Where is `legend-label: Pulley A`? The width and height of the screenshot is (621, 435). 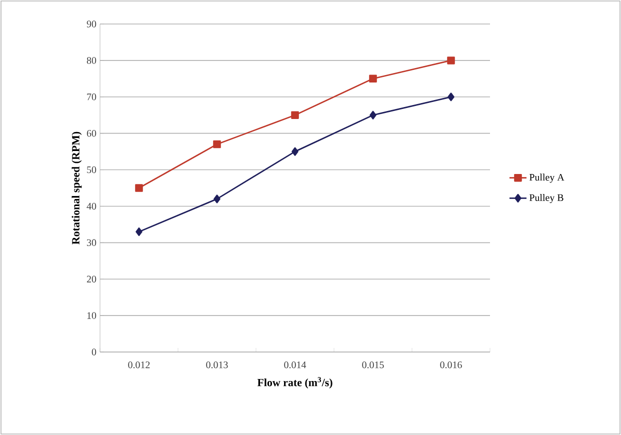
legend-label: Pulley A is located at coordinates (546, 178).